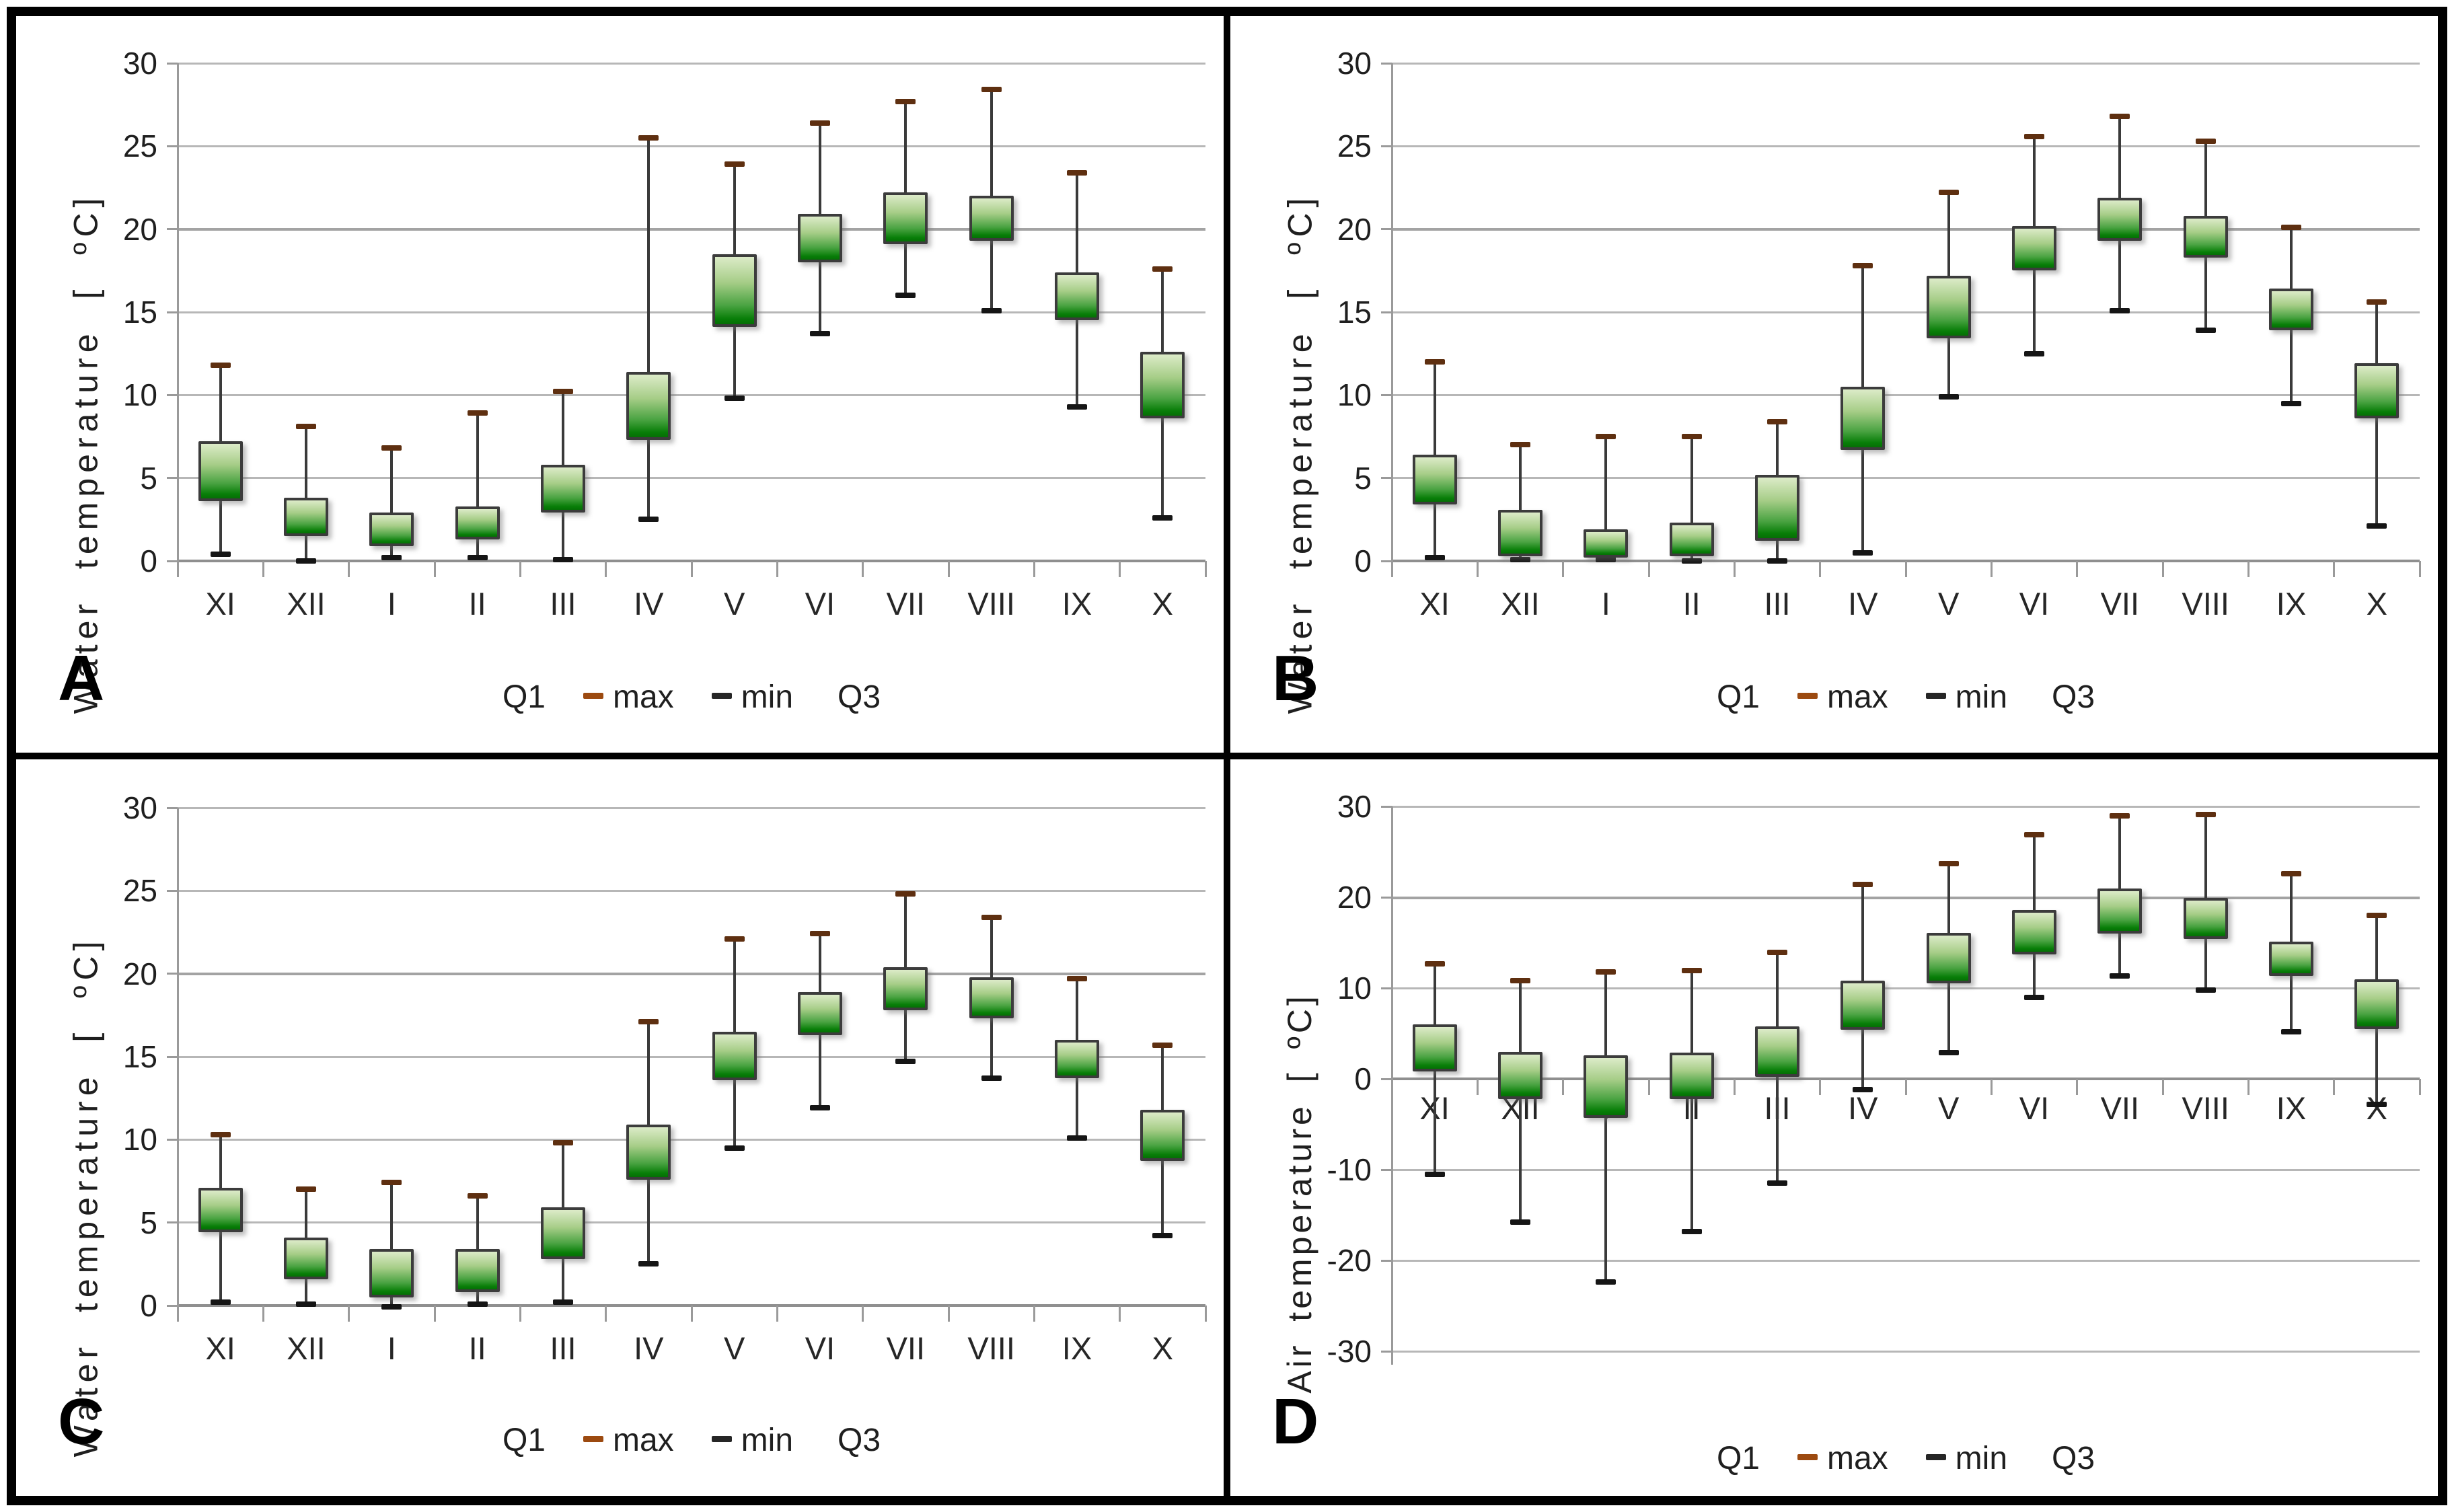 This screenshot has width=2454, height=1512. What do you see at coordinates (648, 1264) in the screenshot?
I see `min-cap-IV` at bounding box center [648, 1264].